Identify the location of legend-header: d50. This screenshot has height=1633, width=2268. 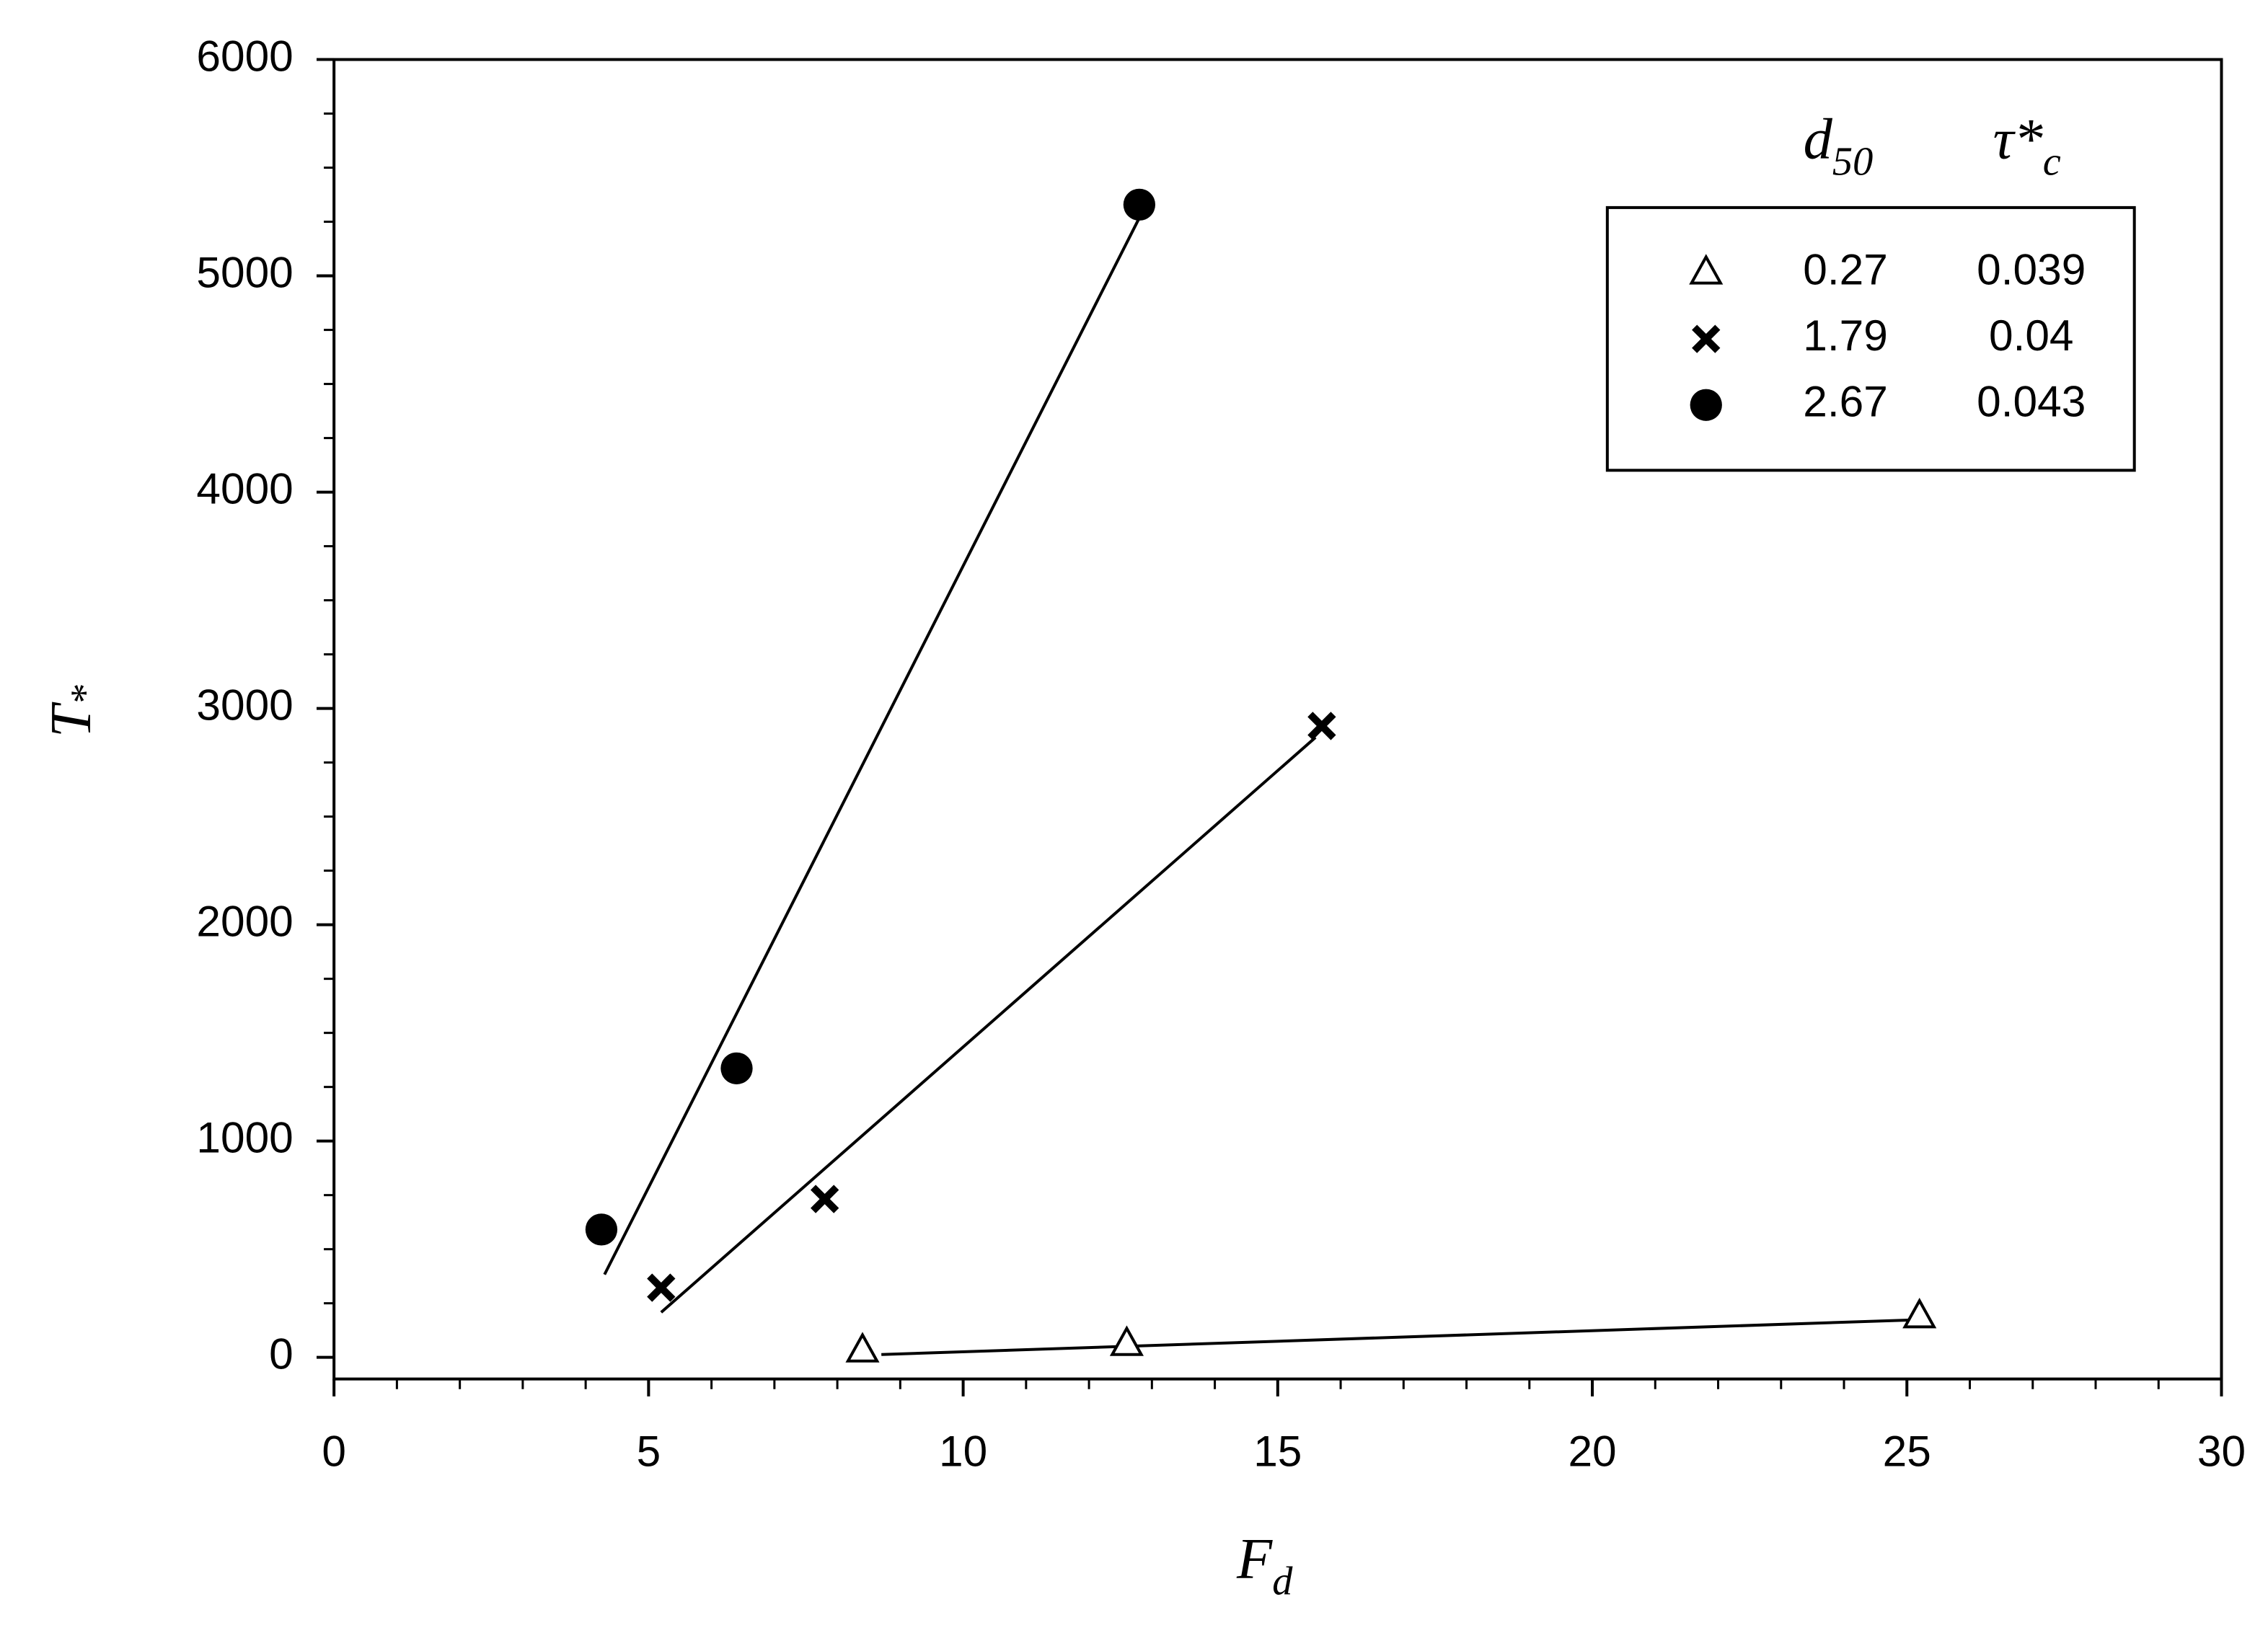
(1839, 146).